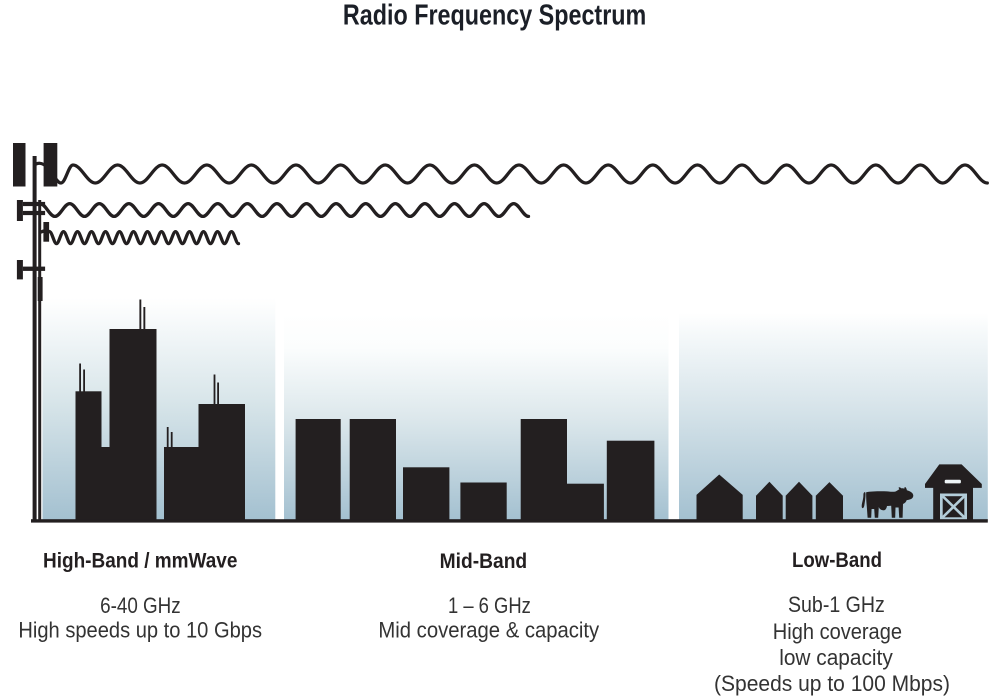  What do you see at coordinates (836, 657) in the screenshot?
I see `svg-text: low capacity` at bounding box center [836, 657].